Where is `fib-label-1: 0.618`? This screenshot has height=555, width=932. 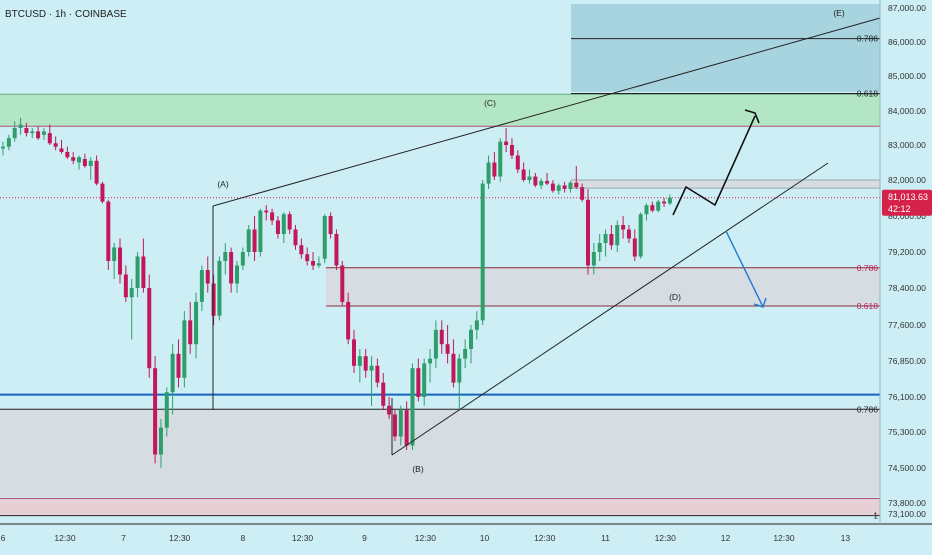
fib-label-1: 0.618 is located at coordinates (868, 94).